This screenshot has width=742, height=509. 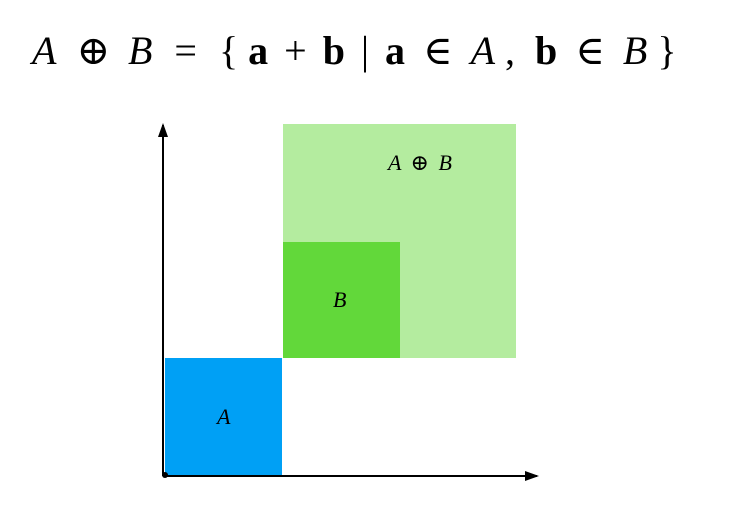 What do you see at coordinates (295, 50) in the screenshot?
I see `formula-plus: +` at bounding box center [295, 50].